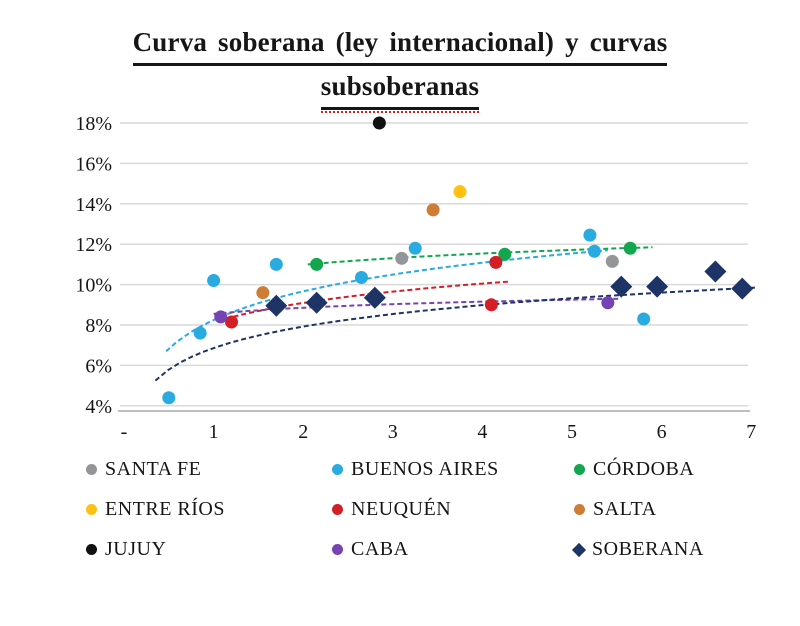 Image resolution: width=800 pixels, height=626 pixels. What do you see at coordinates (380, 549) in the screenshot?
I see `legend-label: CABA` at bounding box center [380, 549].